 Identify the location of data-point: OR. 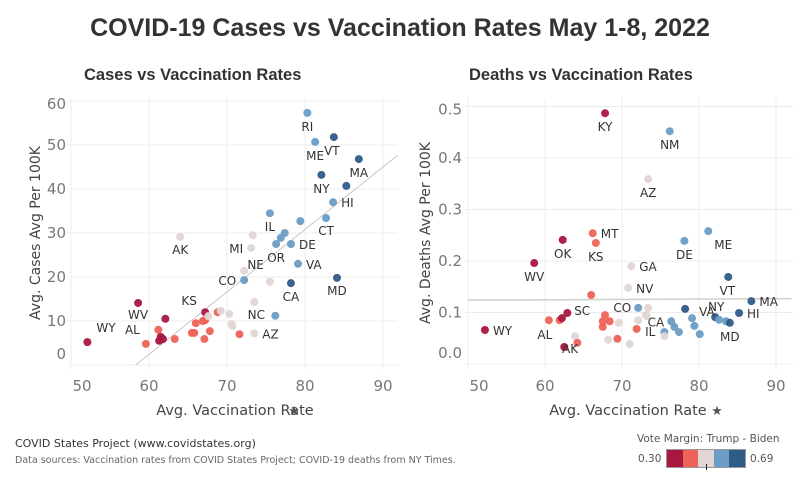
(276, 244).